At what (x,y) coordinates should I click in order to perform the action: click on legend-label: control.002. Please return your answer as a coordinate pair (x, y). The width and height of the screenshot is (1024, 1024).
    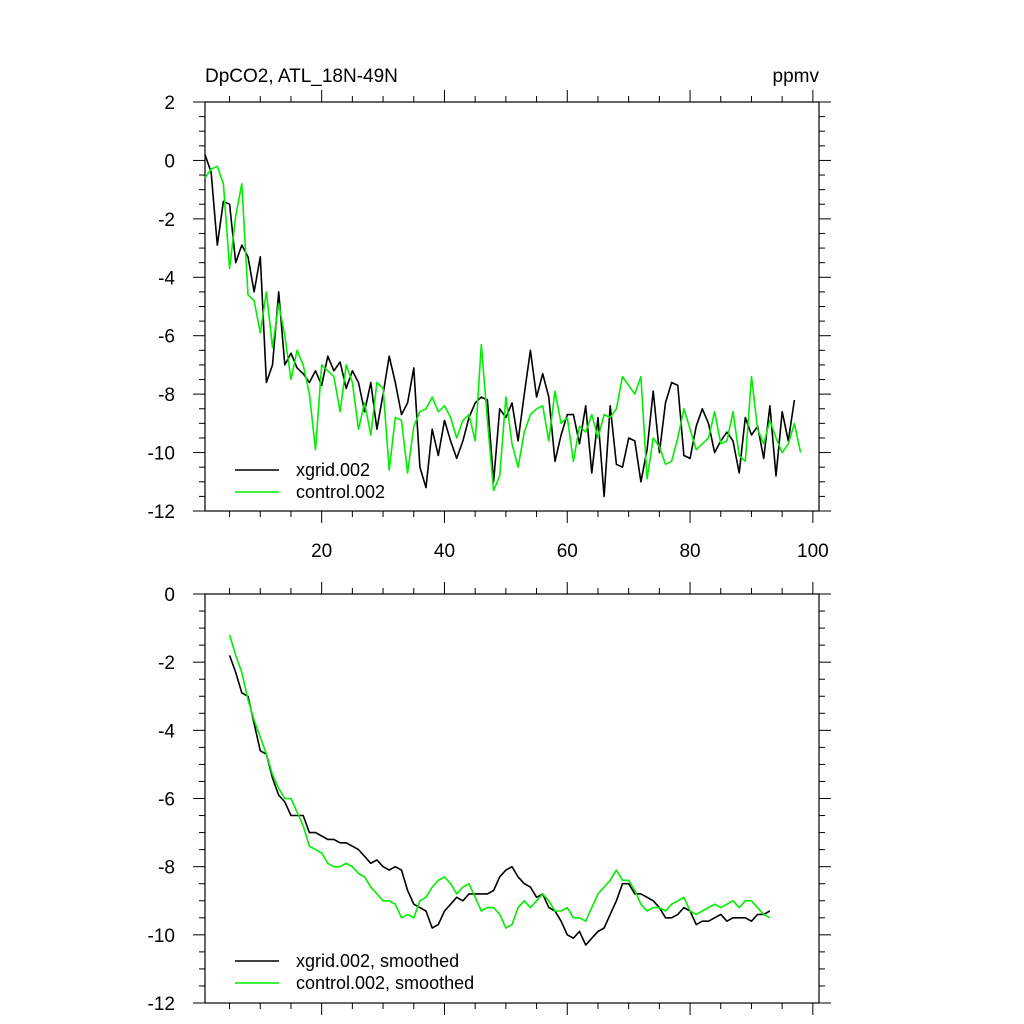
    Looking at the image, I should click on (340, 492).